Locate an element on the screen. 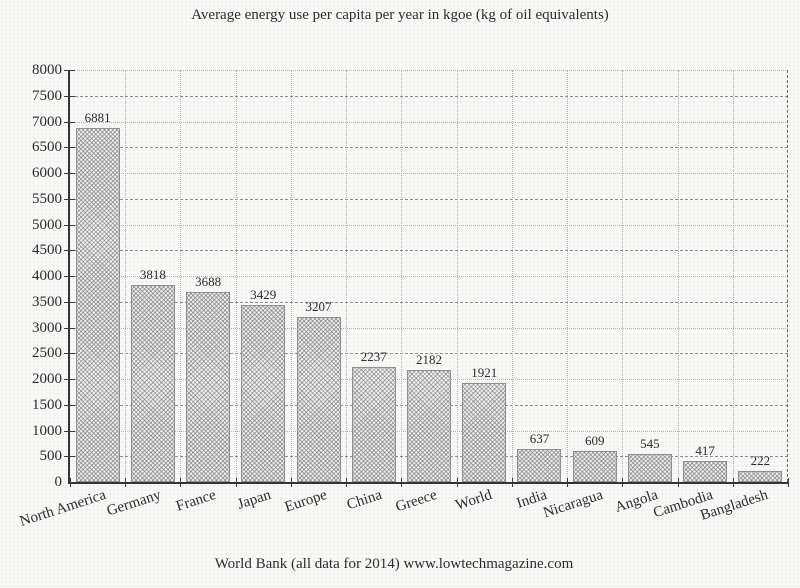 Image resolution: width=800 pixels, height=588 pixels. y-axis-tick-label: 5500 is located at coordinates (47, 198).